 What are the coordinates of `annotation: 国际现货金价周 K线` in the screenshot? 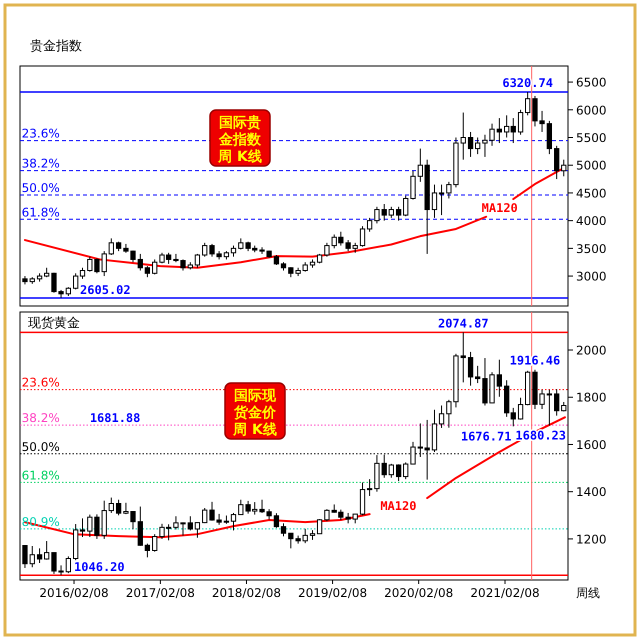 It's located at (254, 413).